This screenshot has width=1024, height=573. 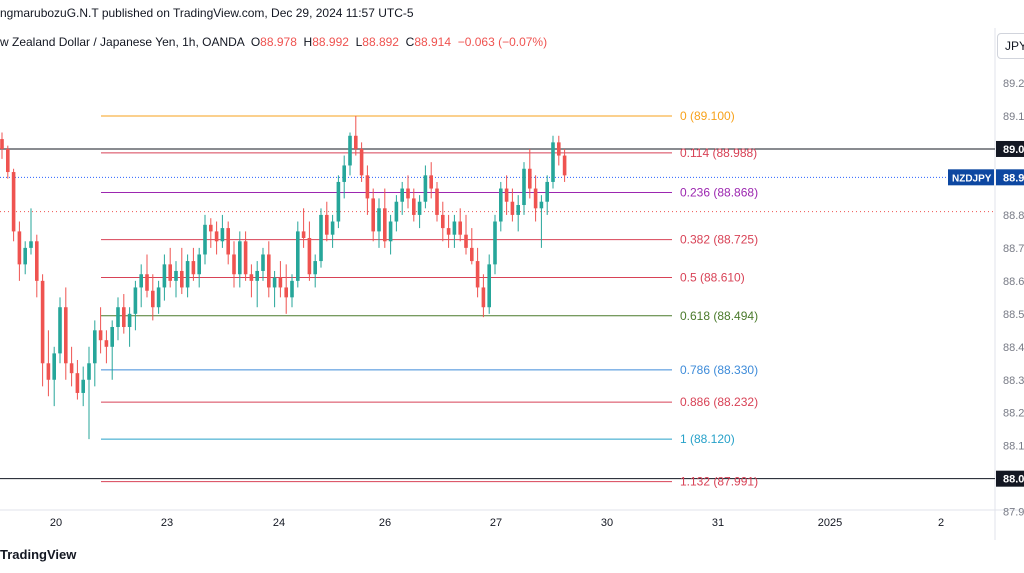 I want to click on symbol-tag, so click(x=971, y=177).